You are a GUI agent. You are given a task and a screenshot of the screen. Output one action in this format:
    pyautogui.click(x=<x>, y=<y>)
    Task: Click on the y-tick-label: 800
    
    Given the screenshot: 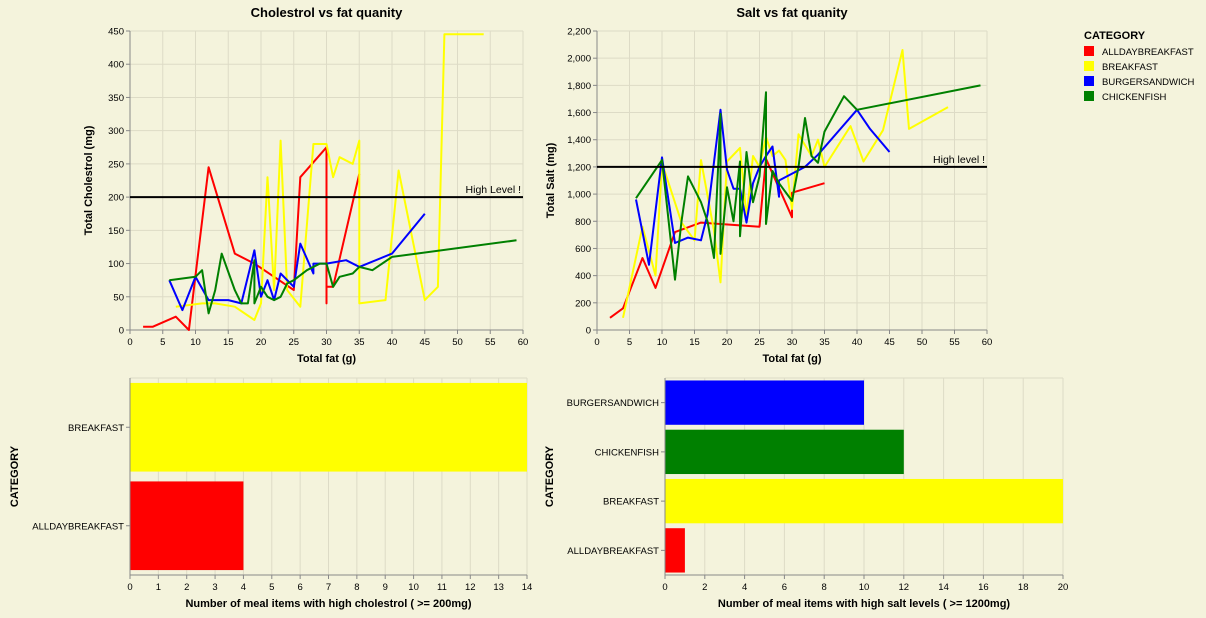 What is the action you would take?
    pyautogui.click(x=583, y=222)
    